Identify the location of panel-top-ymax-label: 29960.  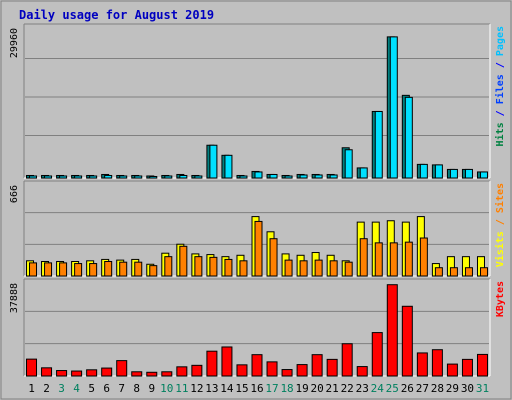
(14, 43).